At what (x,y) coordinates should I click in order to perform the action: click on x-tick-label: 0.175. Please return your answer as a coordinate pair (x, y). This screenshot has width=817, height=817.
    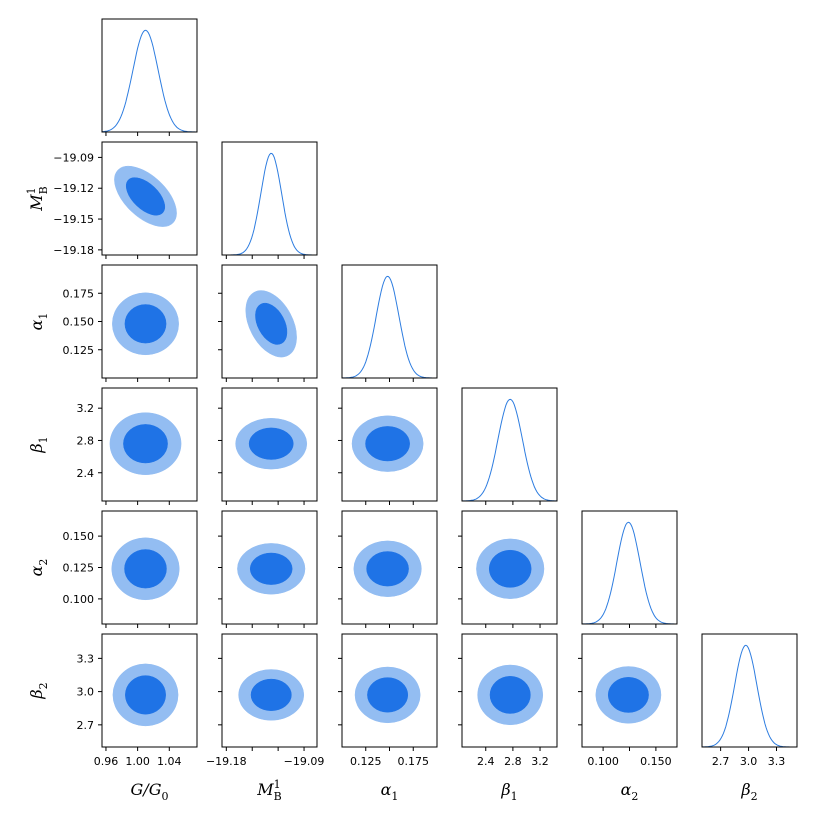
    Looking at the image, I should click on (414, 761).